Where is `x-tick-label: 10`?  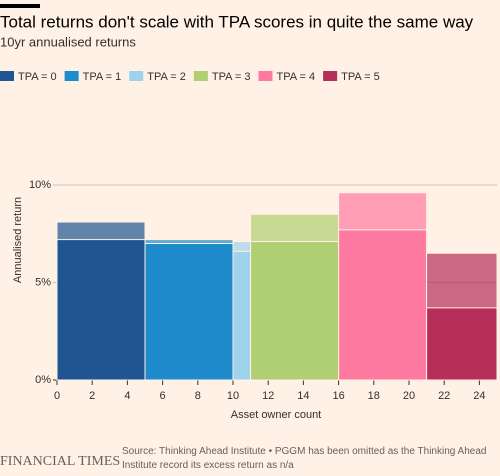
x-tick-label: 10 is located at coordinates (233, 396).